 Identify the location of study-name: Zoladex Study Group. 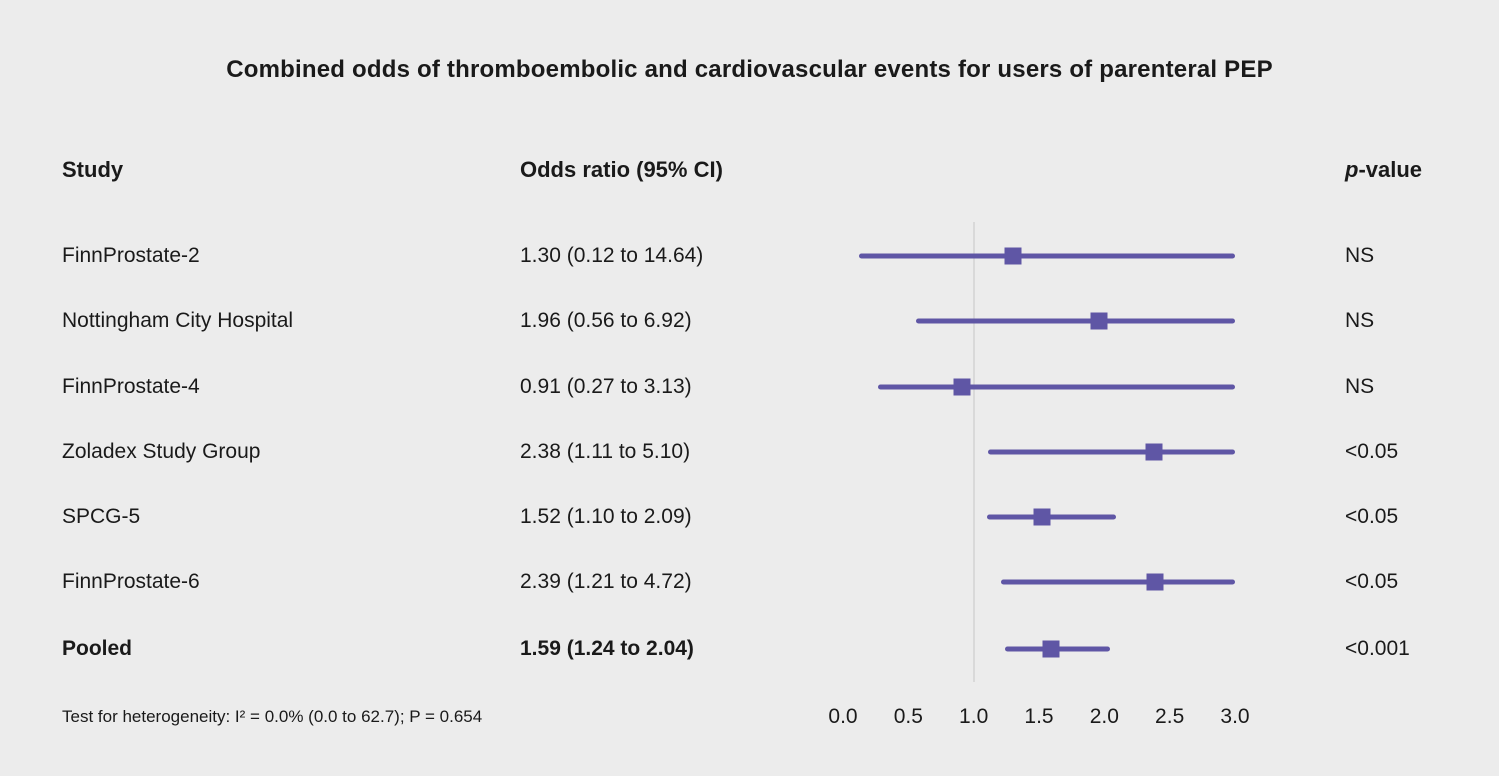
(161, 451).